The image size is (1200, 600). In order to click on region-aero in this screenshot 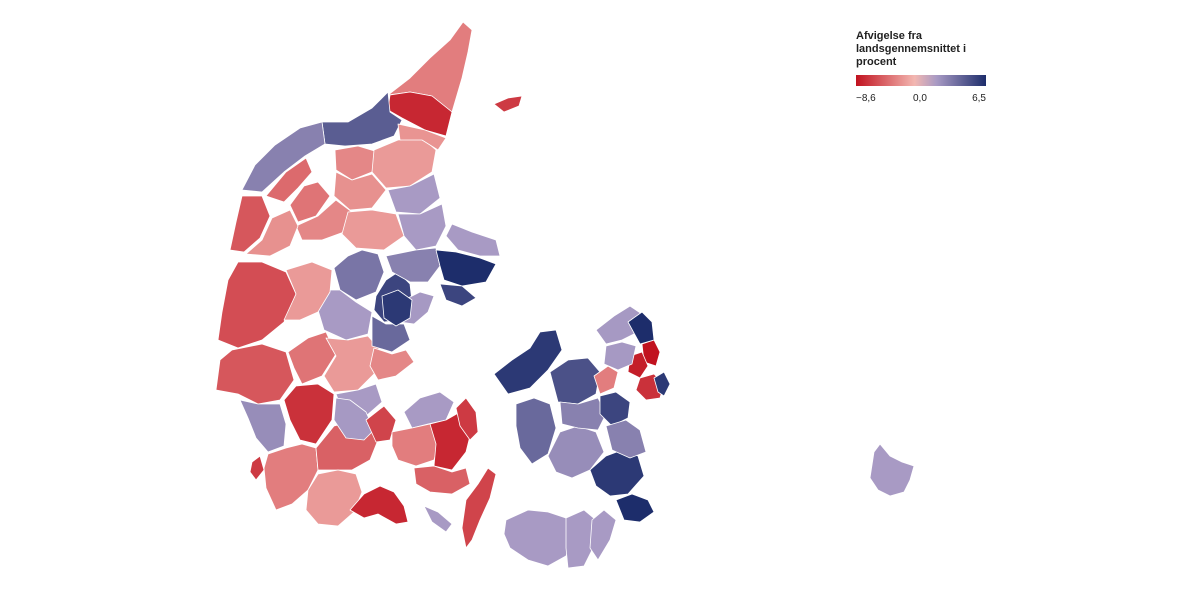, I will do `click(438, 519)`.